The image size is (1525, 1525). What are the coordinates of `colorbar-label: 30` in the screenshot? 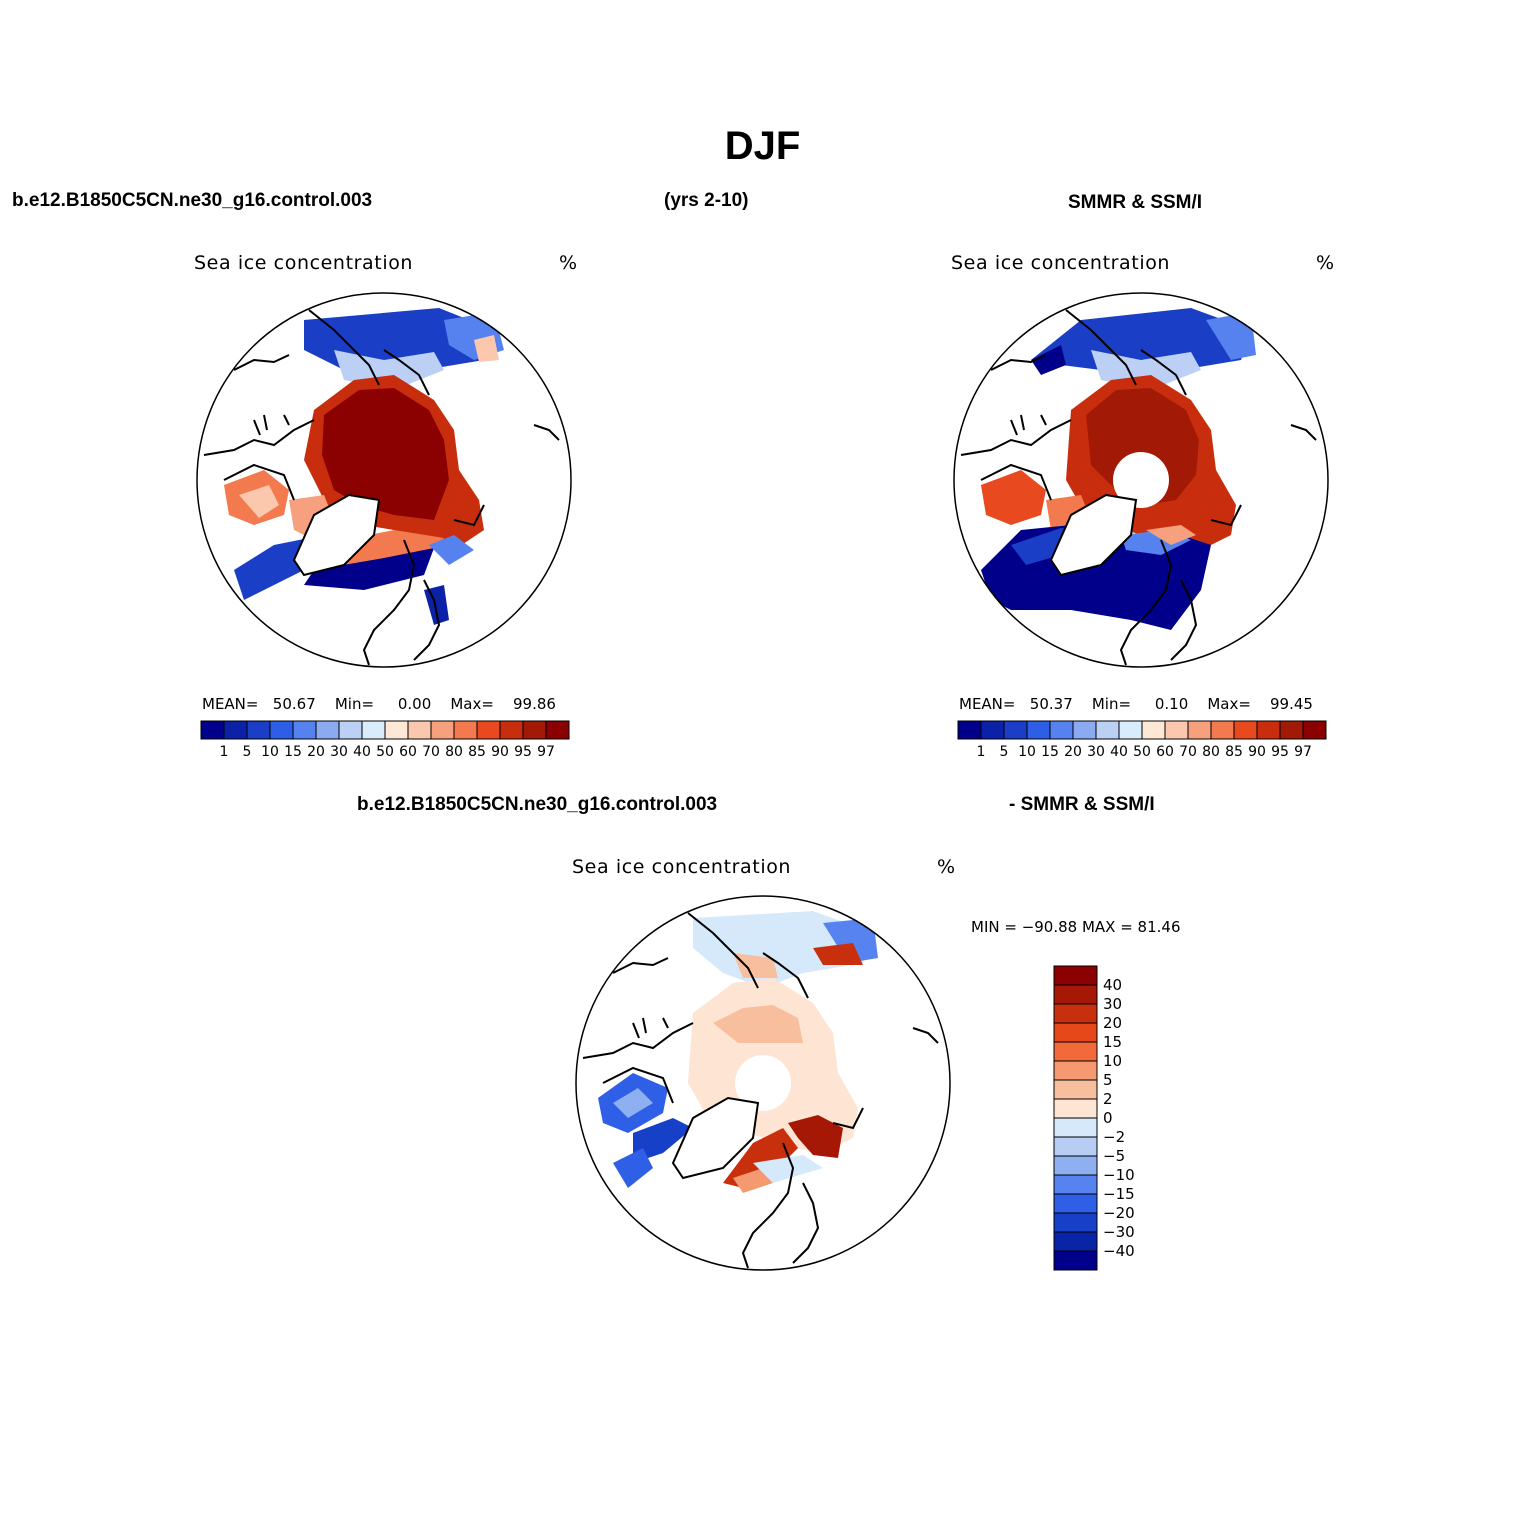 It's located at (1096, 752).